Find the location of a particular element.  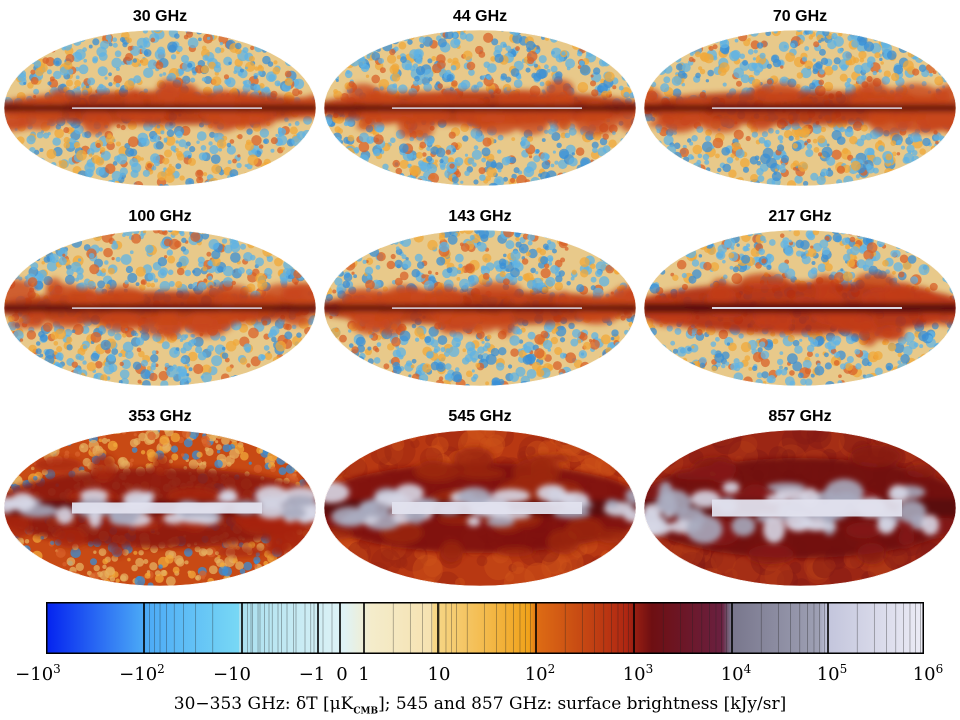

sky-map-70ghz is located at coordinates (800, 108).